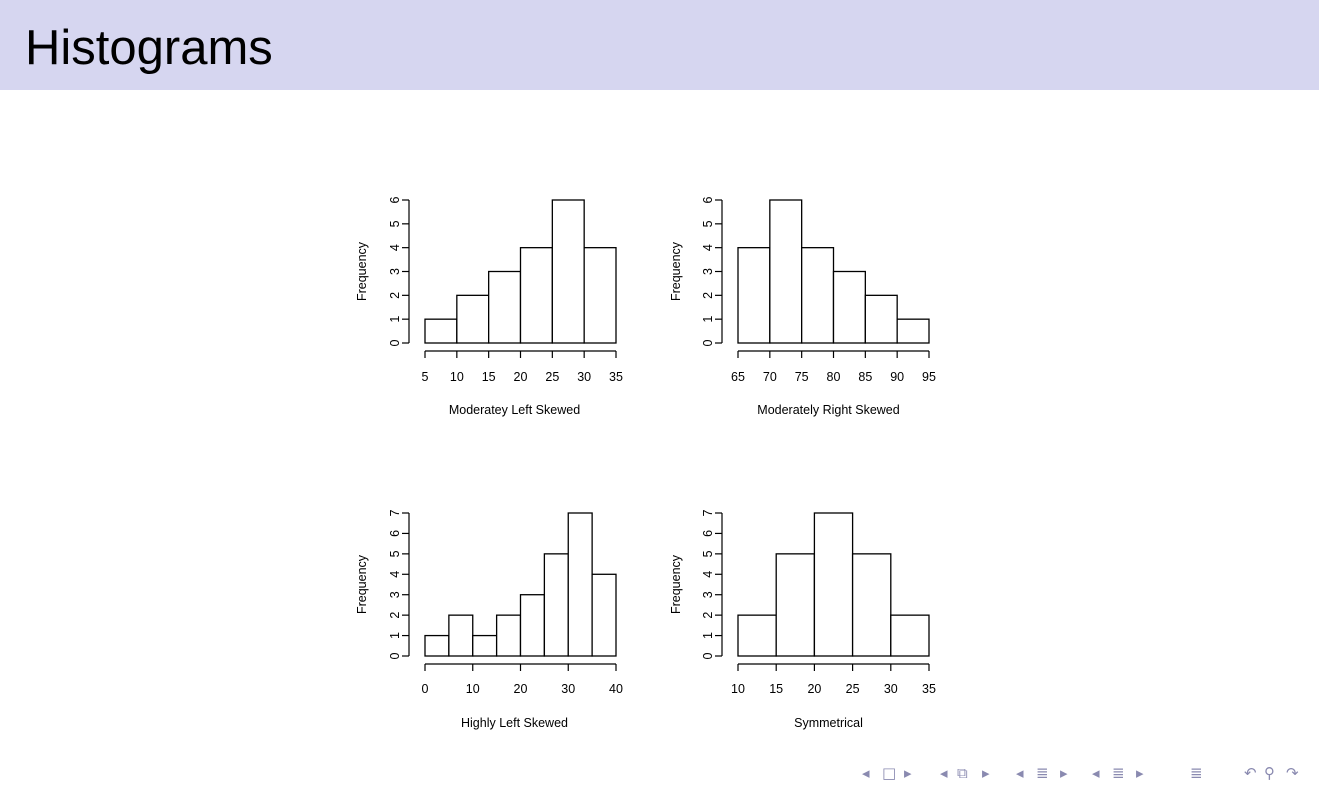 The image size is (1319, 788). What do you see at coordinates (866, 773) in the screenshot?
I see `prev-slide-icon: ◂` at bounding box center [866, 773].